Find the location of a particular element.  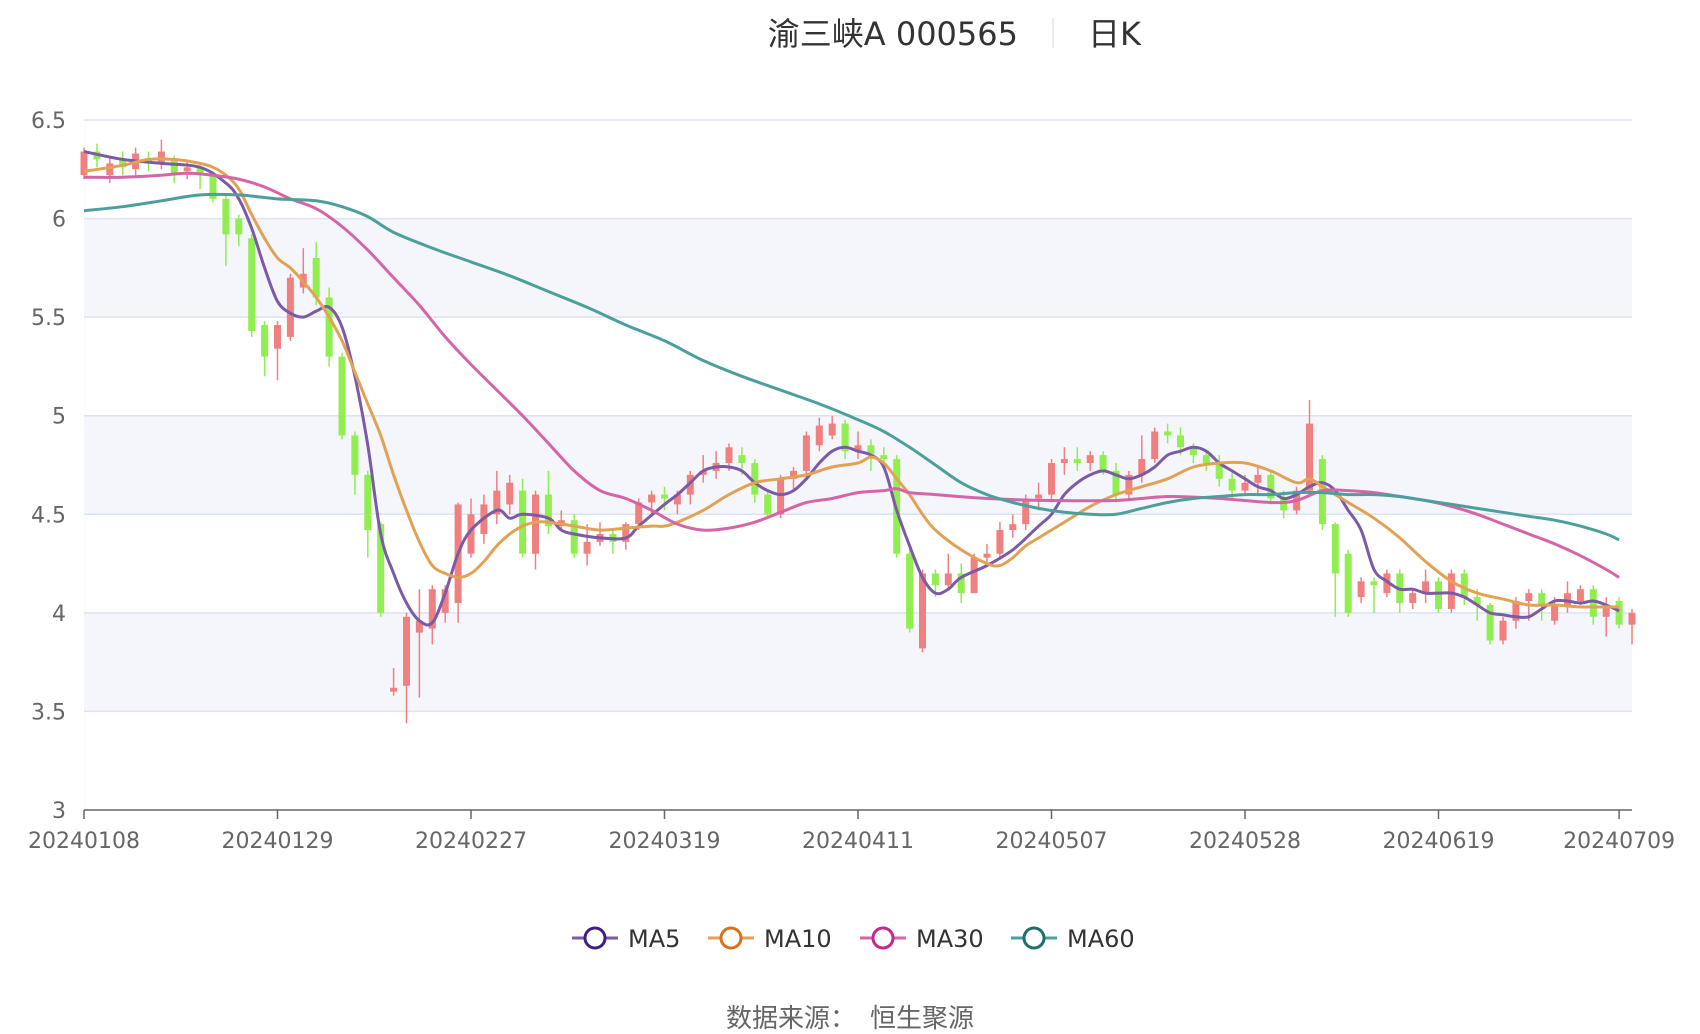

data-source: 数据来源： 恒生聚源 is located at coordinates (850, 1019).